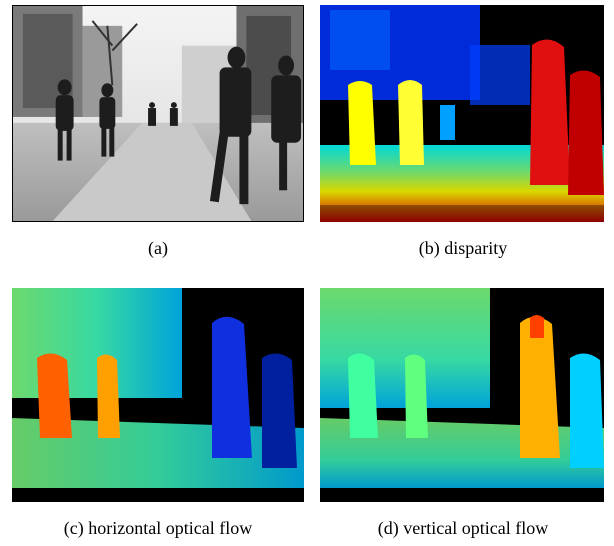  What do you see at coordinates (158, 528) in the screenshot?
I see `caption-c: (c) horizontal optical flow` at bounding box center [158, 528].